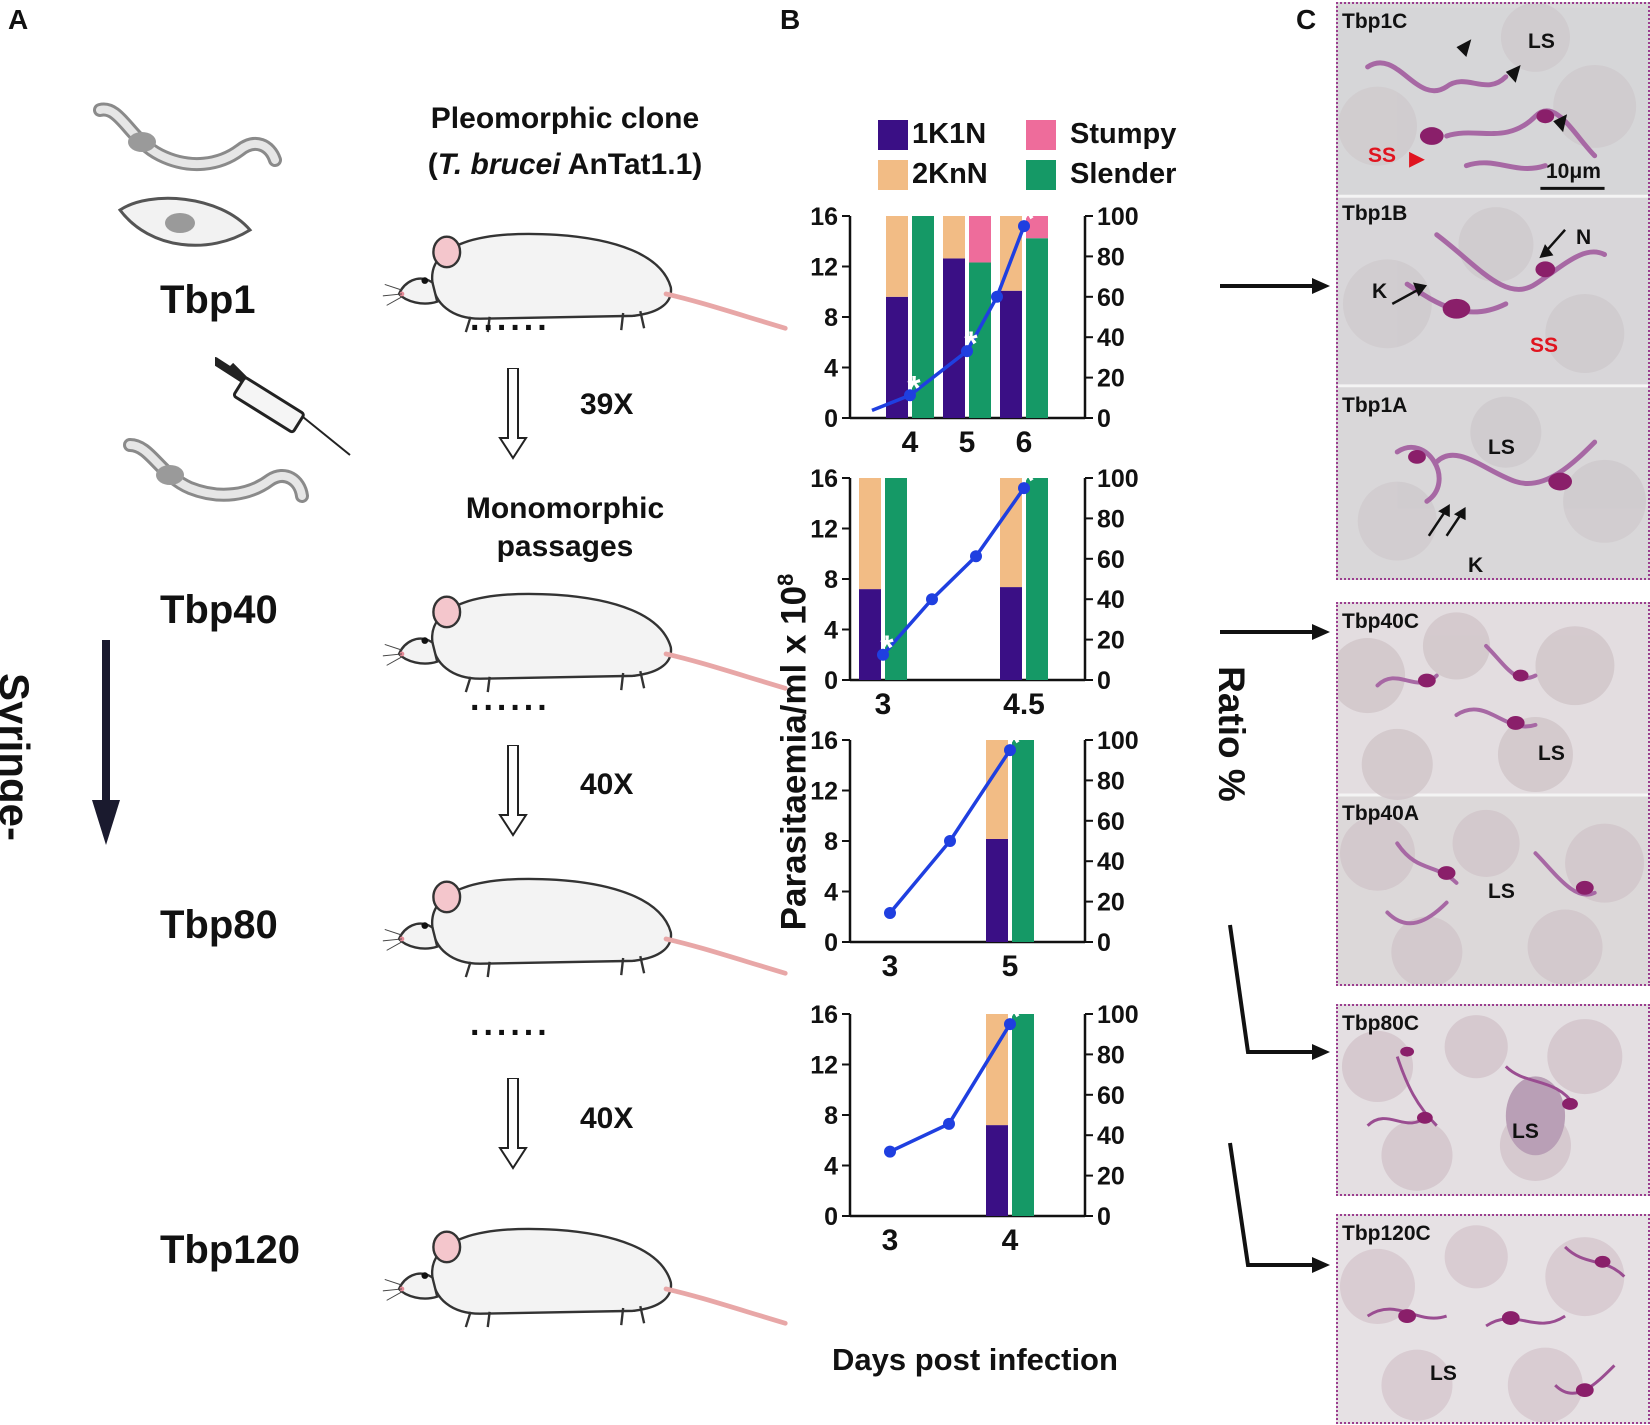 This screenshot has height=1425, width=1650. I want to click on panel-letter-b: B, so click(790, 19).